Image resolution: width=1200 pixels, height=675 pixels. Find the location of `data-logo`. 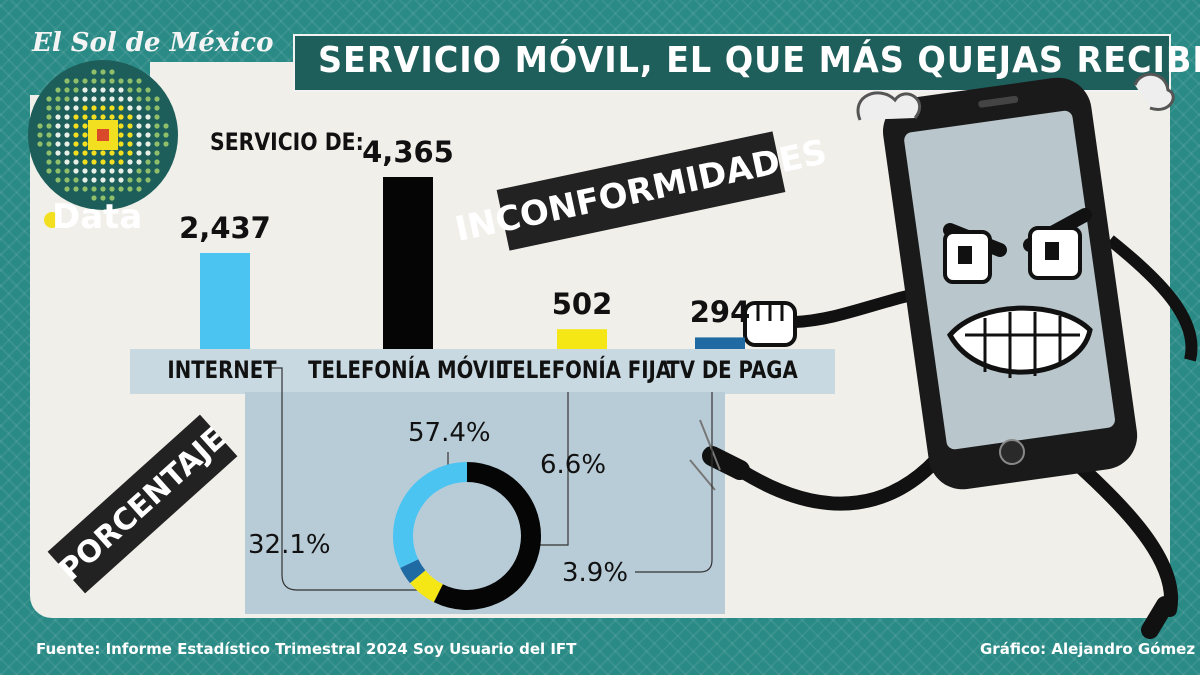

data-logo is located at coordinates (103, 135).